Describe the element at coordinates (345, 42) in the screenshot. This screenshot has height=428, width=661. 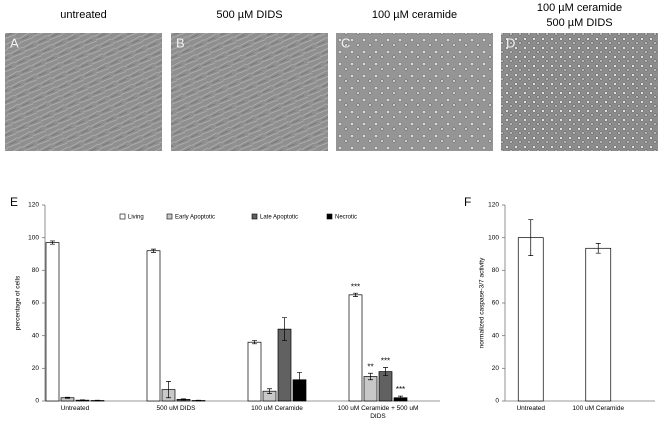
I see `panel-letter: C` at that location.